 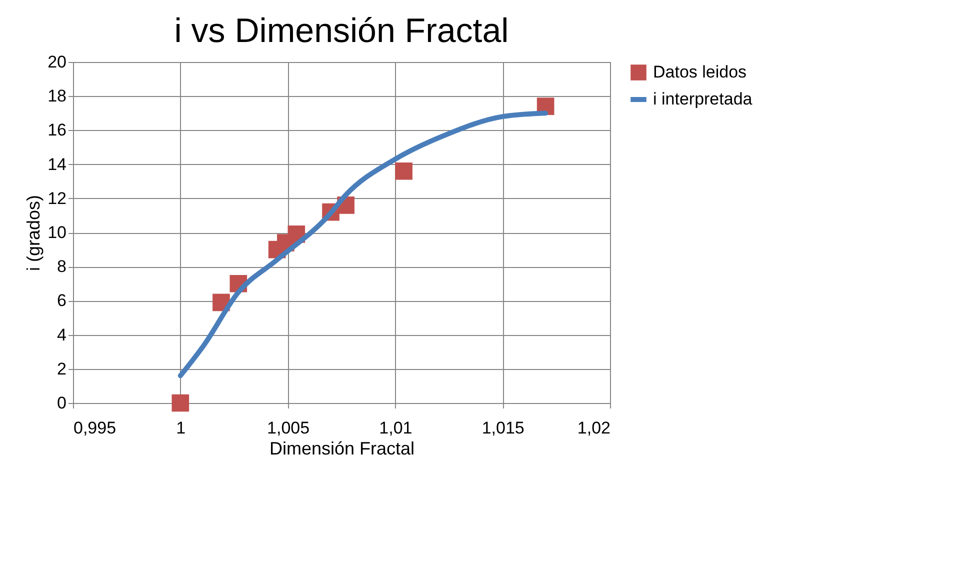 I want to click on x-tick-label: 1,005, so click(x=288, y=428).